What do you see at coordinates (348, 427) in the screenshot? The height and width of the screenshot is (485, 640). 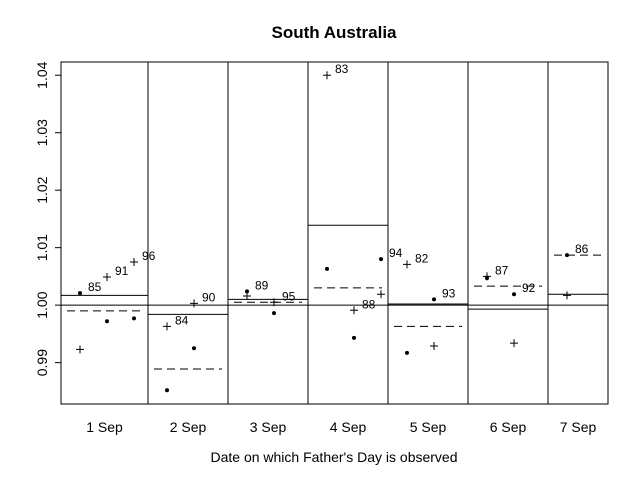 I see `x-tick-label: 4 Sep` at bounding box center [348, 427].